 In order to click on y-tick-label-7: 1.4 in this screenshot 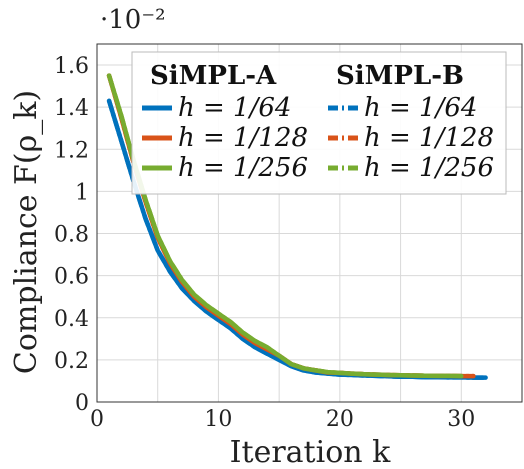, I will do `click(71, 108)`.